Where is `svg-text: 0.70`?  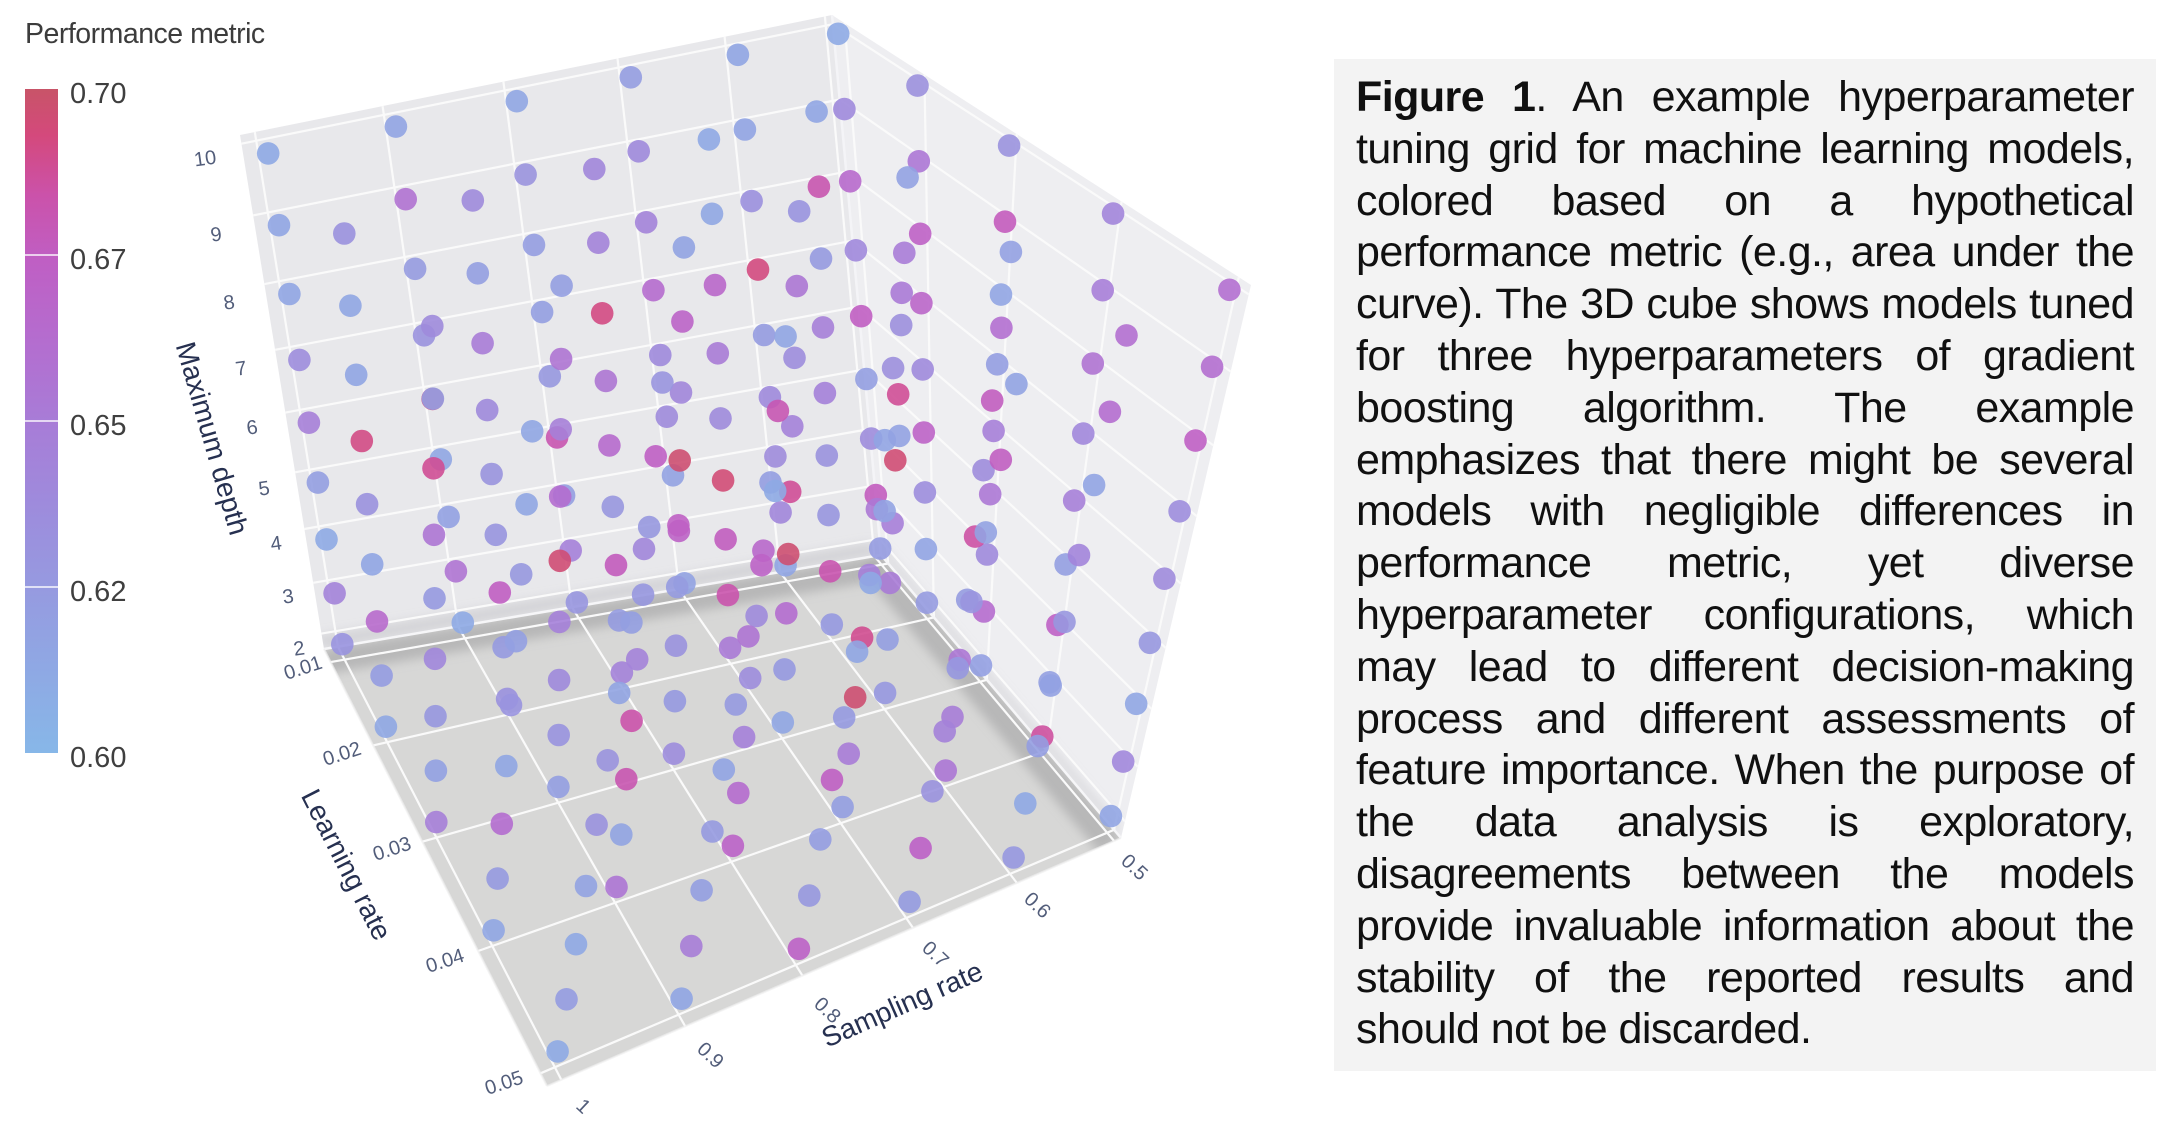 svg-text: 0.70 is located at coordinates (98, 94).